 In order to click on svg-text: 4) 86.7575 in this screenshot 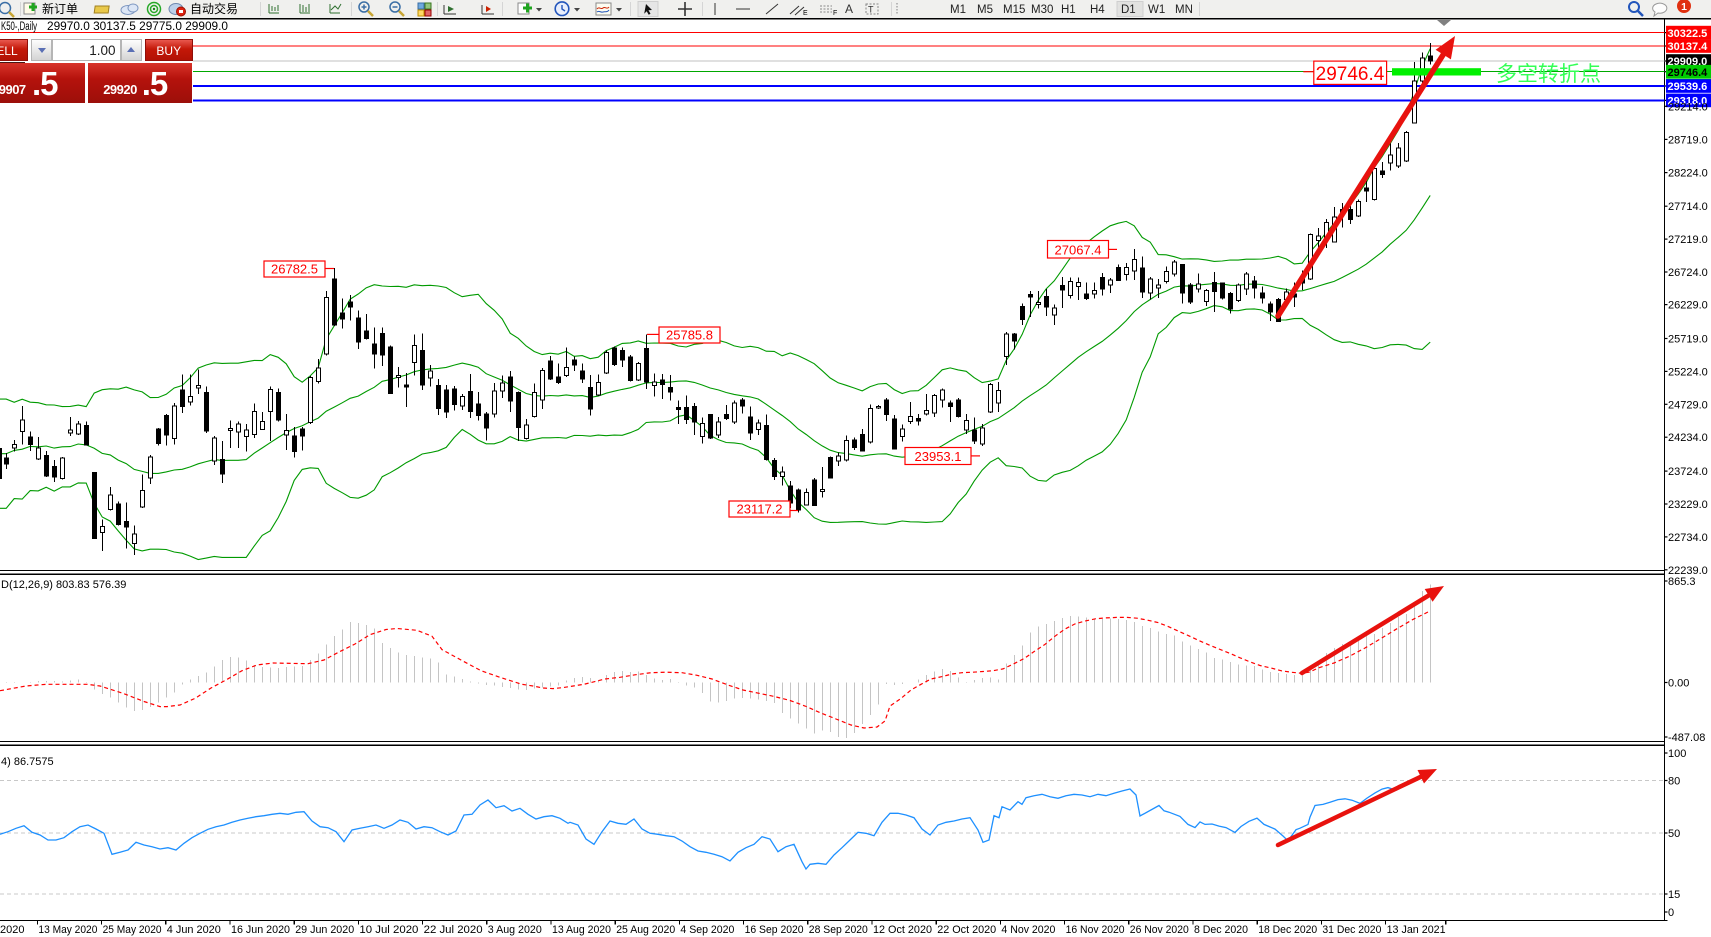, I will do `click(27, 762)`.